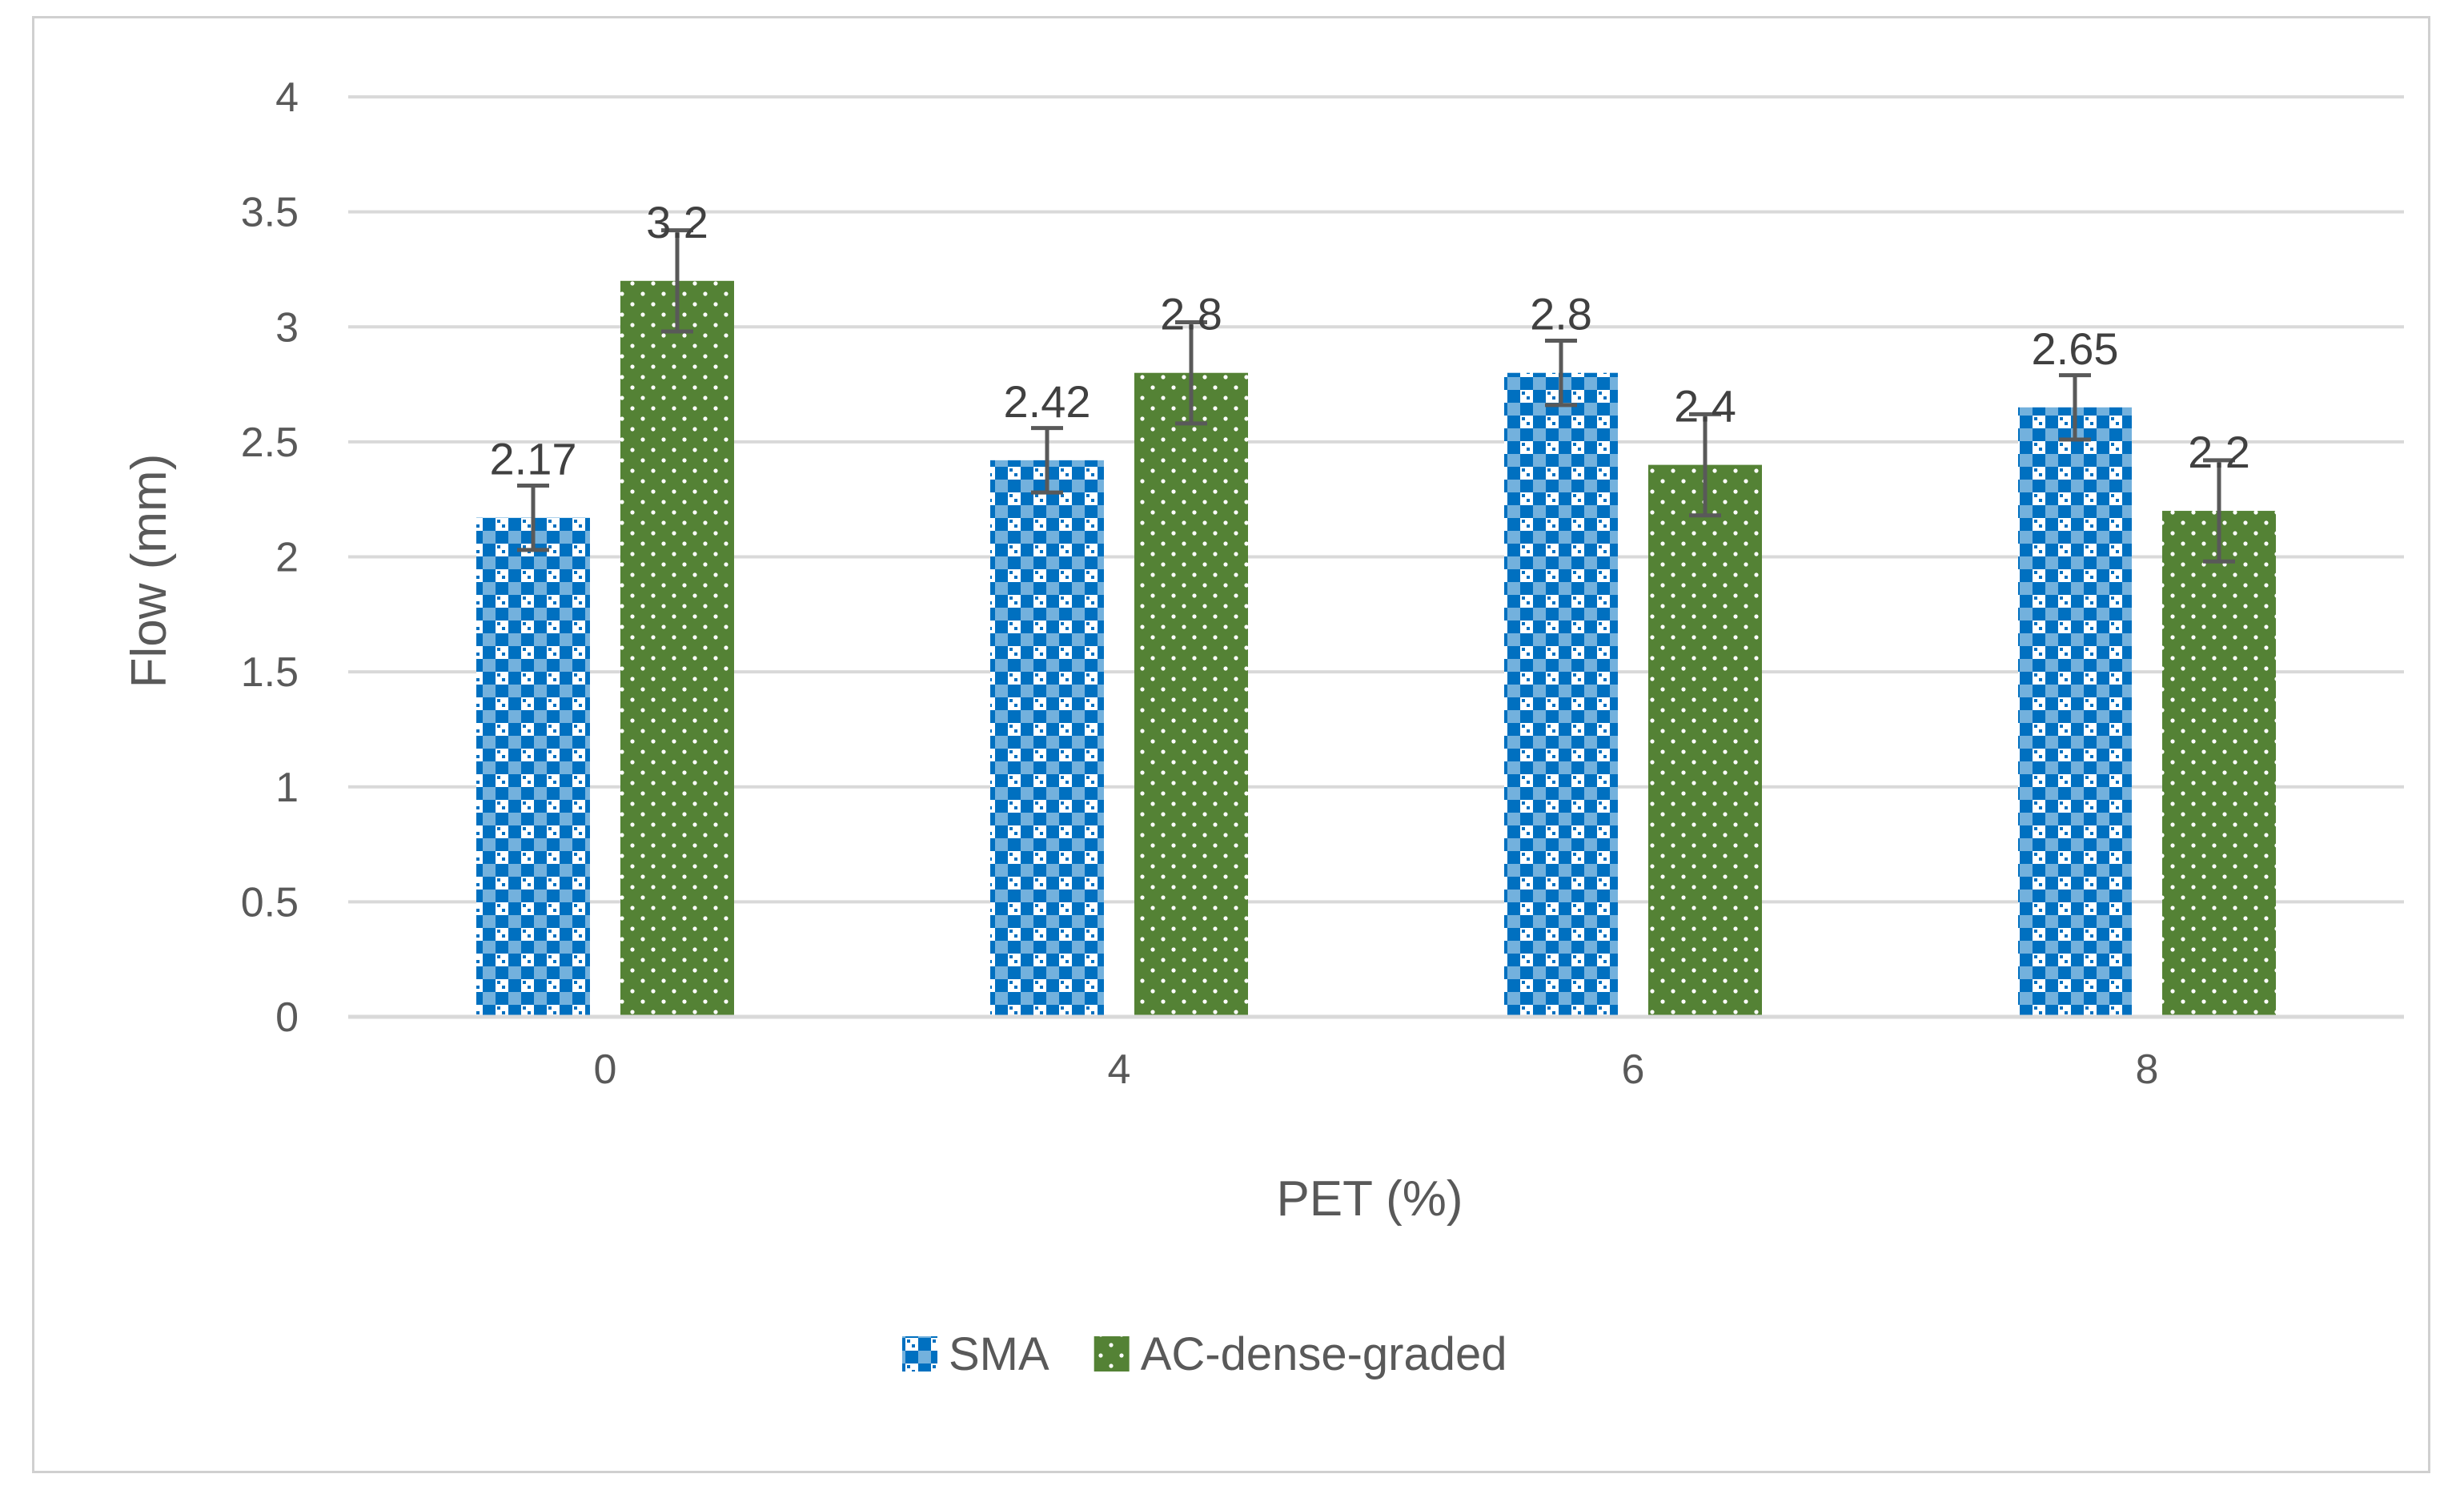  I want to click on data-label: 2.65, so click(2075, 348).